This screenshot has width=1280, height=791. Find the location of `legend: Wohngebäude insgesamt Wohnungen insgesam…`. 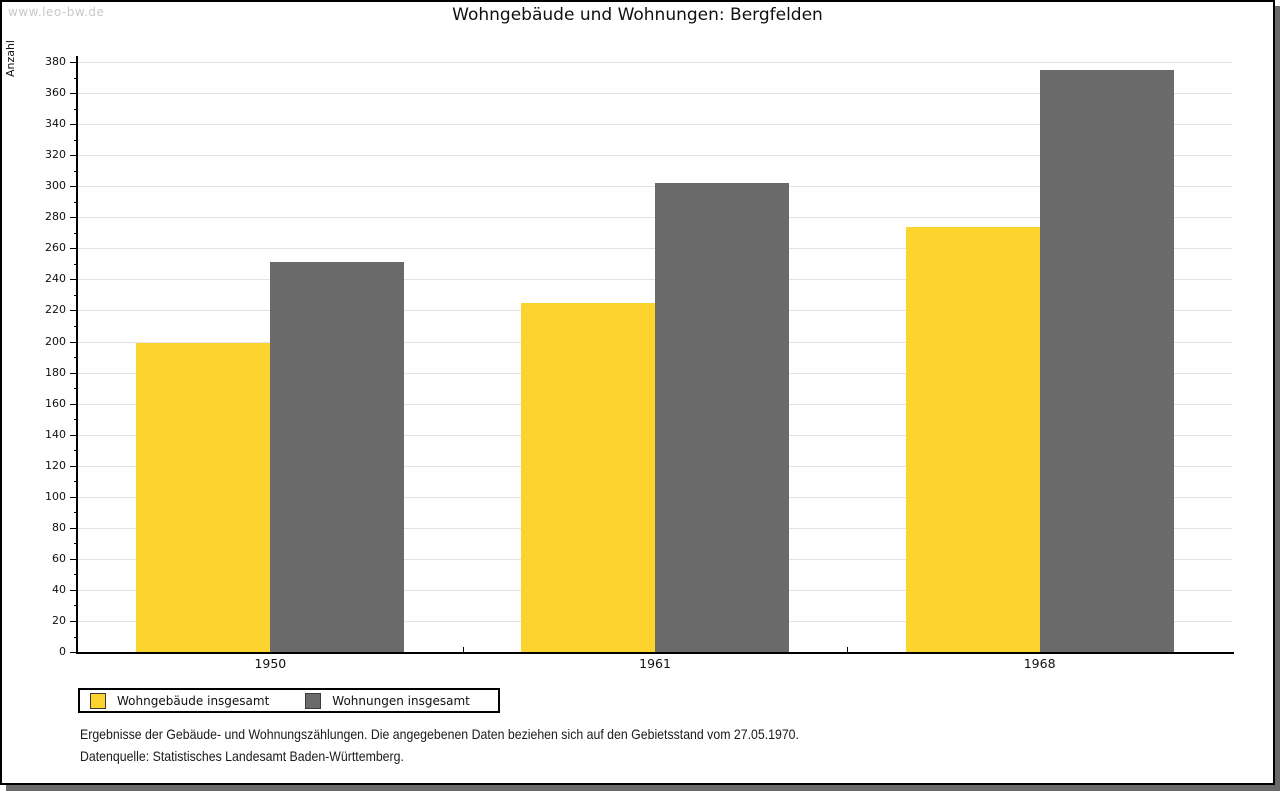

legend: Wohngebäude insgesamt Wohnungen insgesam… is located at coordinates (289, 700).